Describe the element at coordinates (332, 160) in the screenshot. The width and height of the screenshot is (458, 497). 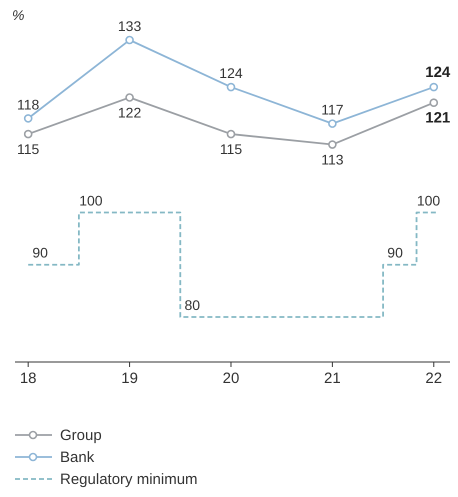
I see `data-label: 113` at that location.